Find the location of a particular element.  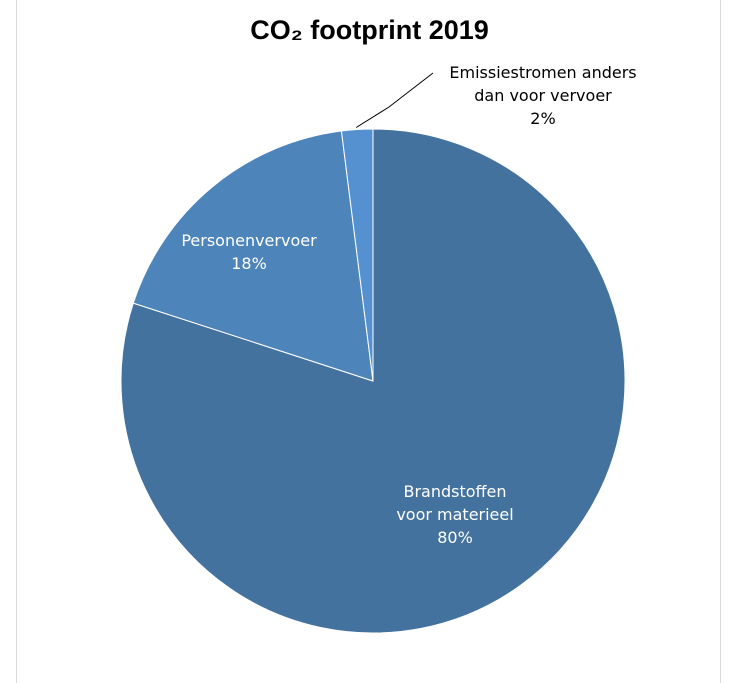

slice-label-2: Emissiestromen anders dan voor vervoer 2% is located at coordinates (542, 95).